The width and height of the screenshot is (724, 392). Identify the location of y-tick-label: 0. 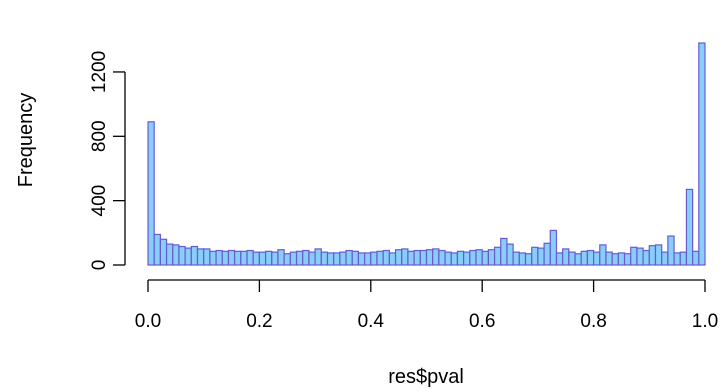
(99, 265).